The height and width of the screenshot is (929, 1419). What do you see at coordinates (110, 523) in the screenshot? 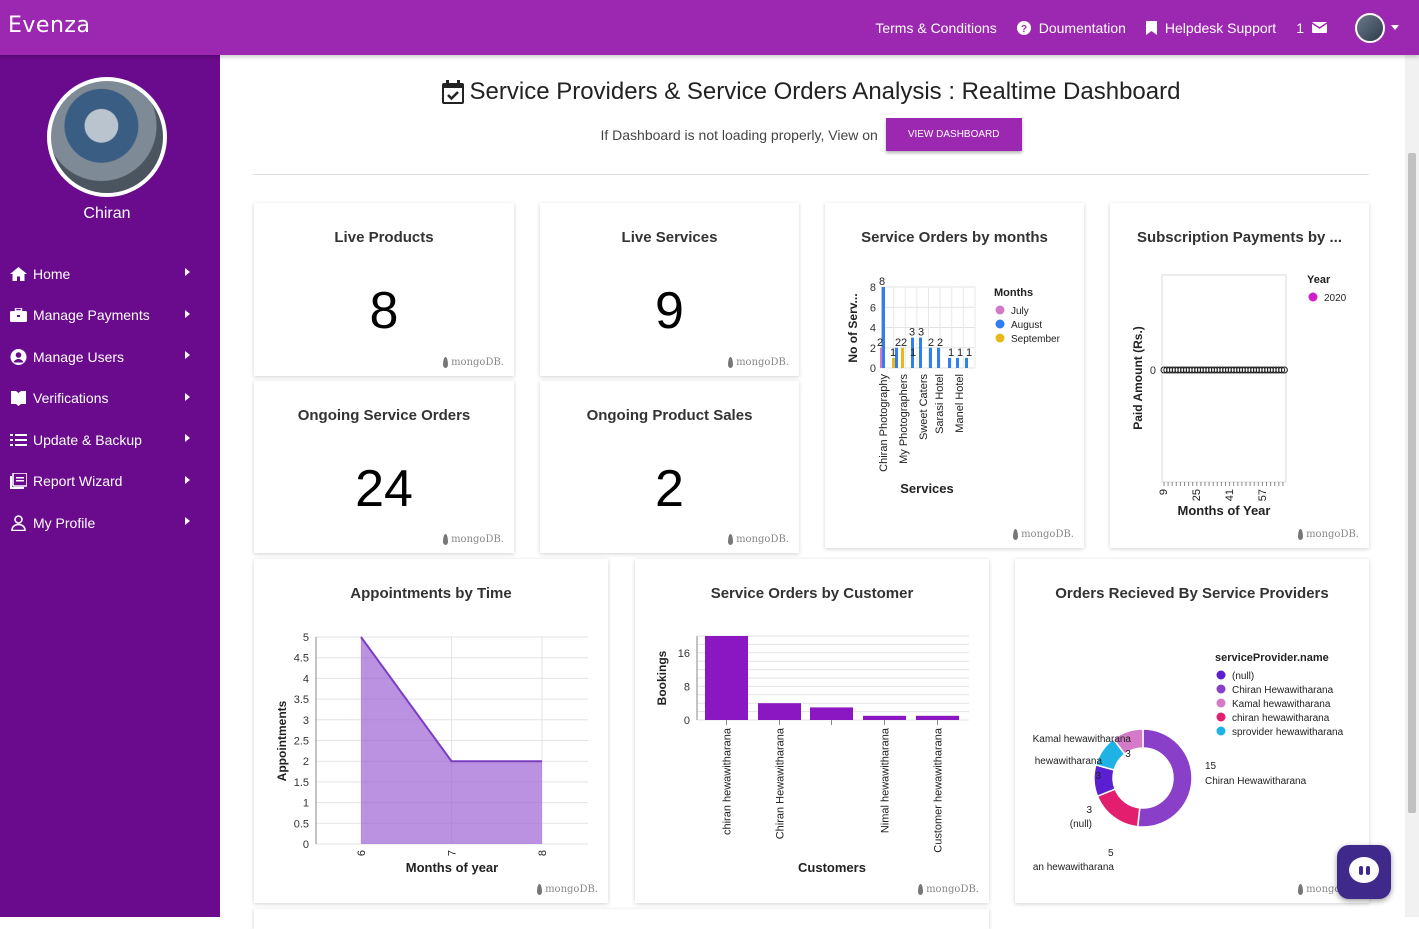
I see `sidebar-item-my-profile: My Profile` at bounding box center [110, 523].